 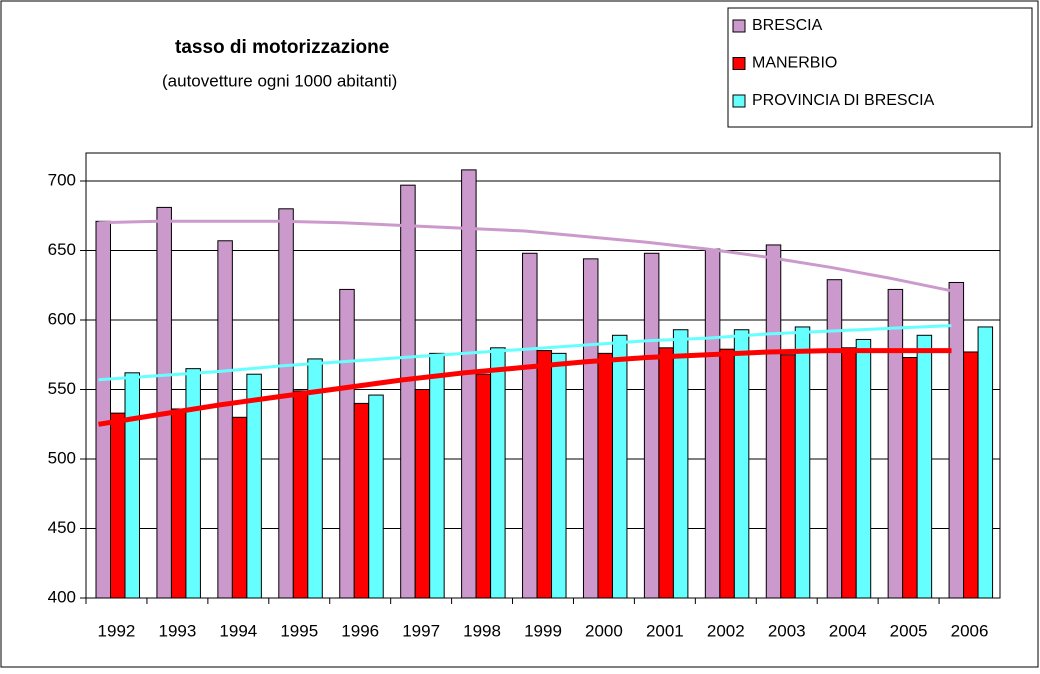 I want to click on legend-box, so click(x=880, y=67).